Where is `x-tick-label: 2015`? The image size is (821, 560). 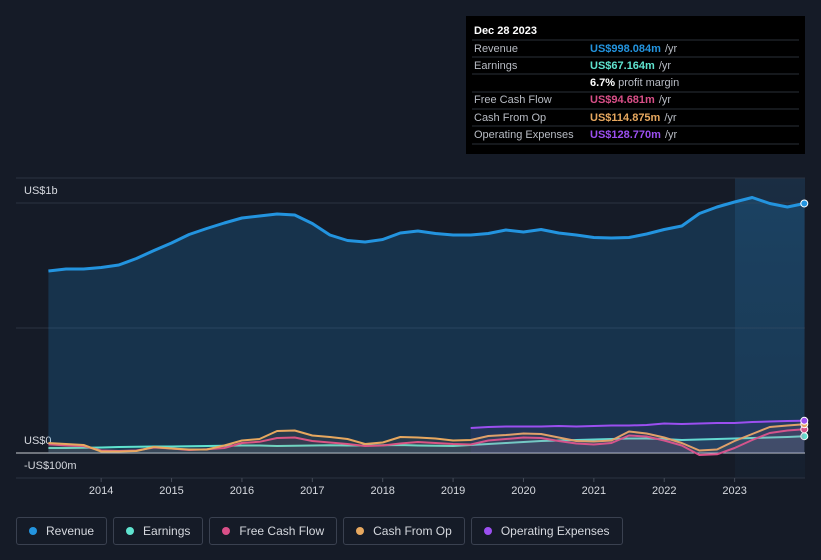 x-tick-label: 2015 is located at coordinates (171, 491).